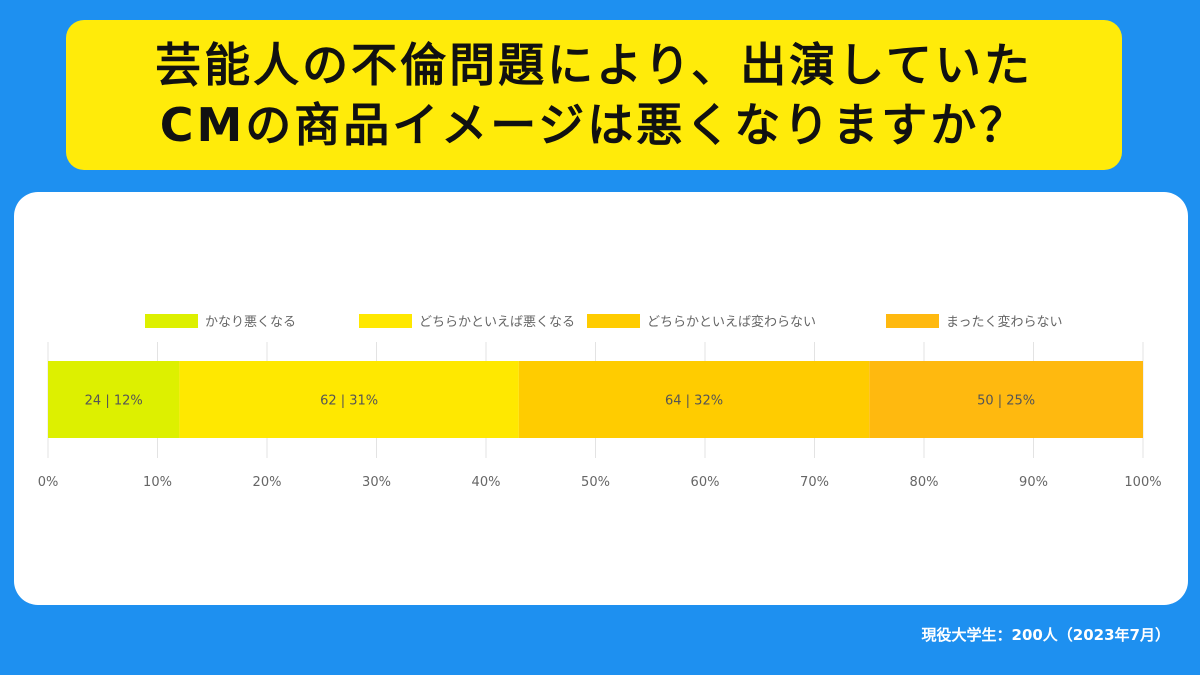  I want to click on source-note: 現役大学生：200人（2023年7月）, so click(1046, 635).